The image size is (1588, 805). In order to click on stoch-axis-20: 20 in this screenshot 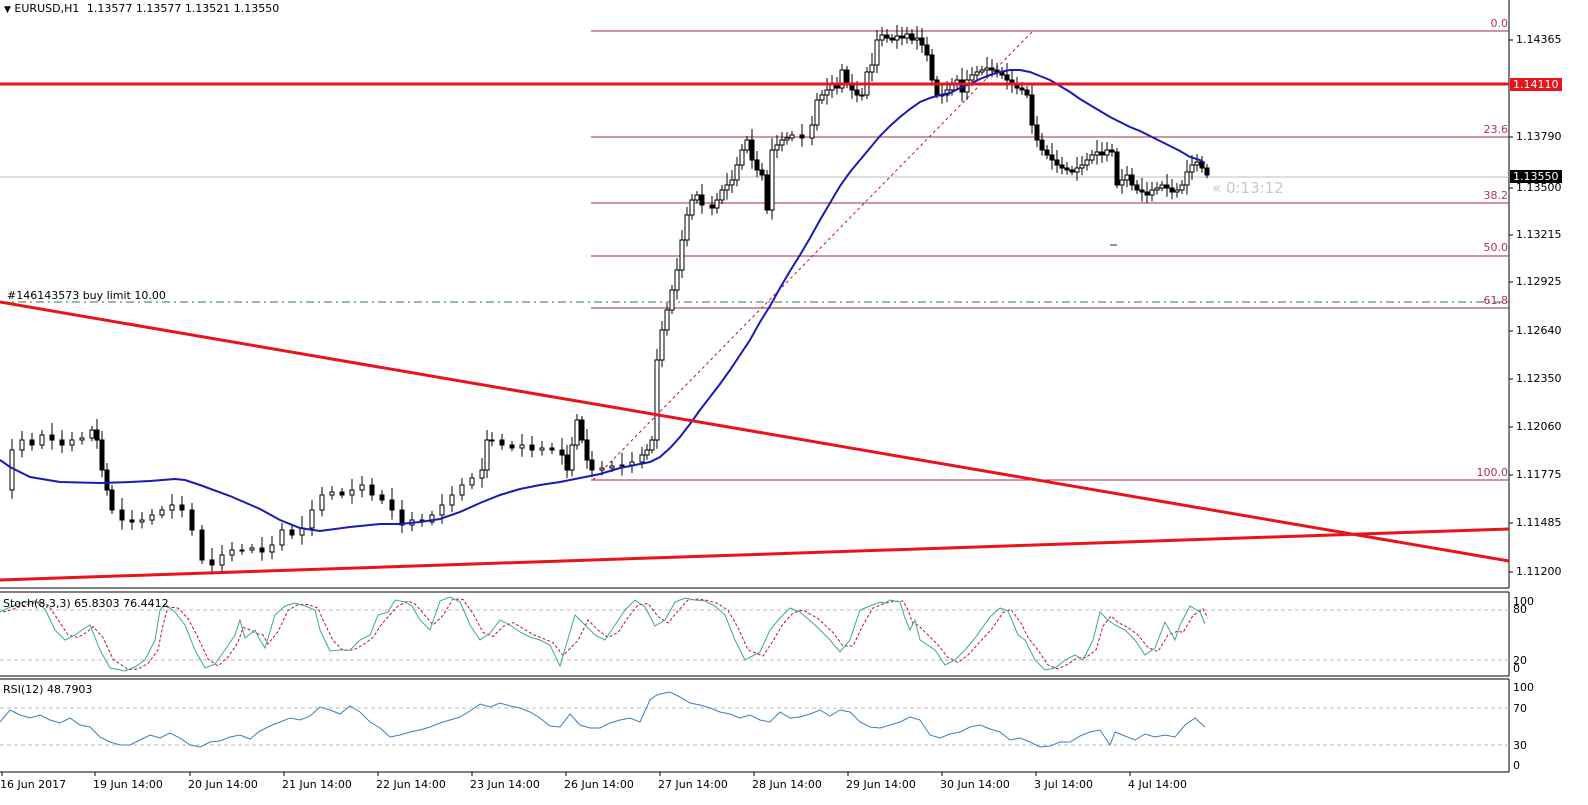, I will do `click(1520, 660)`.